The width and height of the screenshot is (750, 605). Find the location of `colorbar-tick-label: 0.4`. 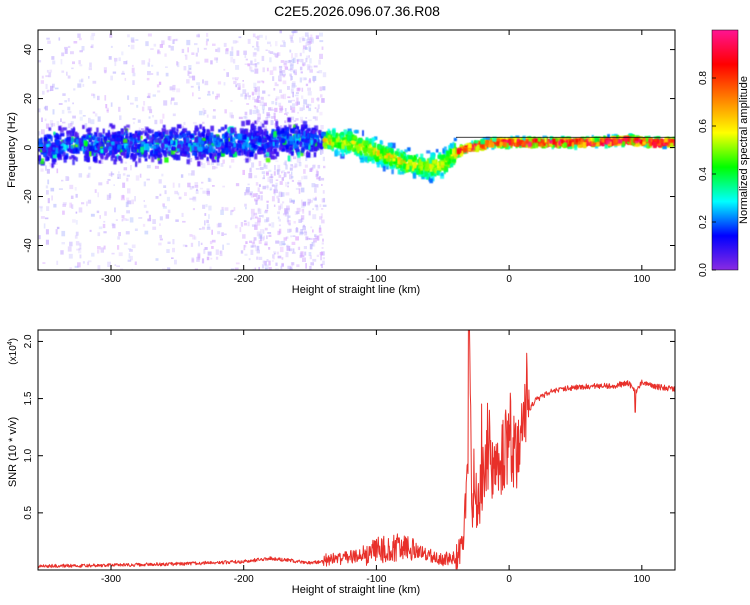

colorbar-tick-label: 0.4 is located at coordinates (703, 174).